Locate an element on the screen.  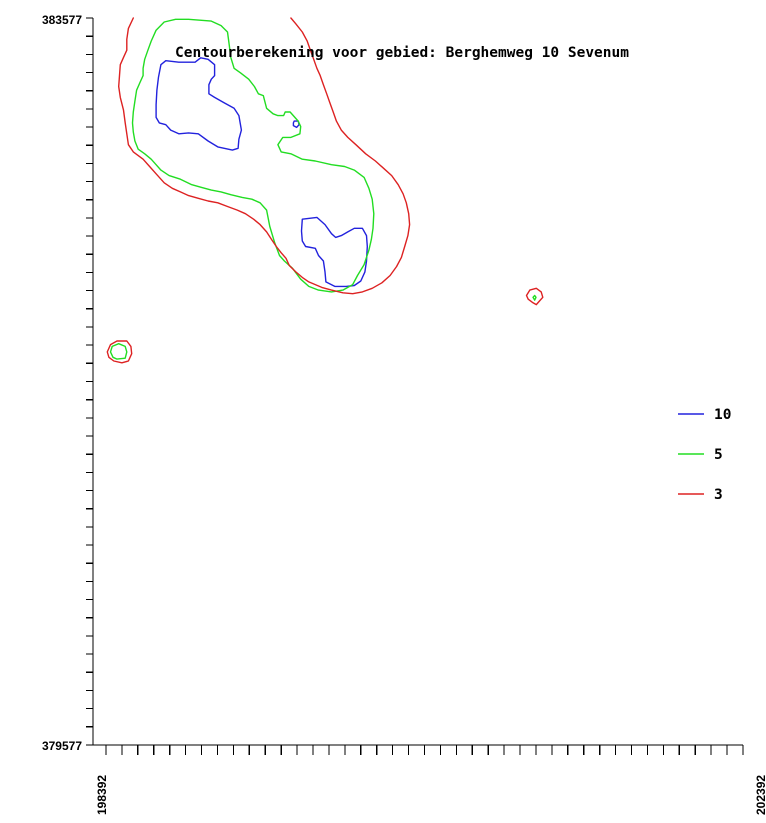
x-tick-label-max: 202392 is located at coordinates (760, 795).